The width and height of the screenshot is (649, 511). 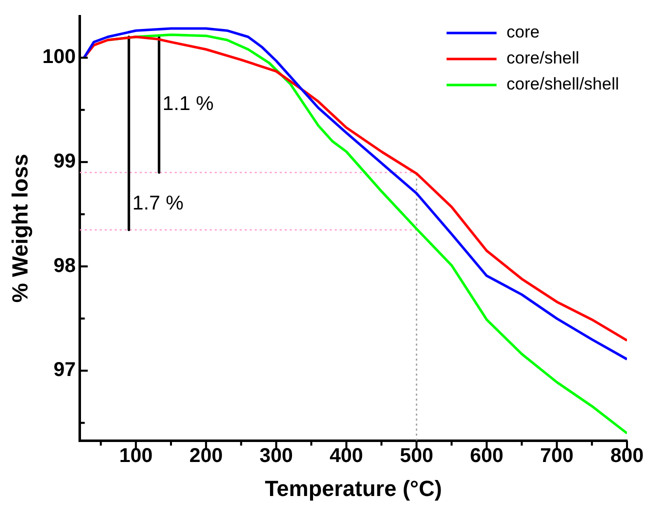 What do you see at coordinates (158, 203) in the screenshot?
I see `annotation: 1.7 %` at bounding box center [158, 203].